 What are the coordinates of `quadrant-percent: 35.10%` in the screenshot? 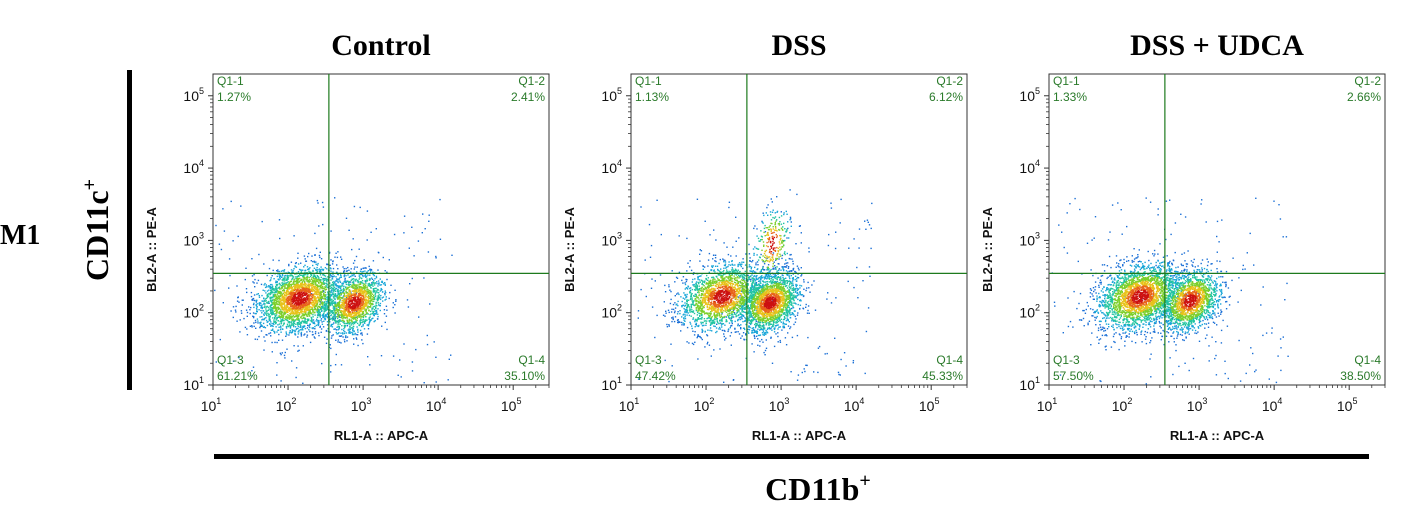 It's located at (524, 376).